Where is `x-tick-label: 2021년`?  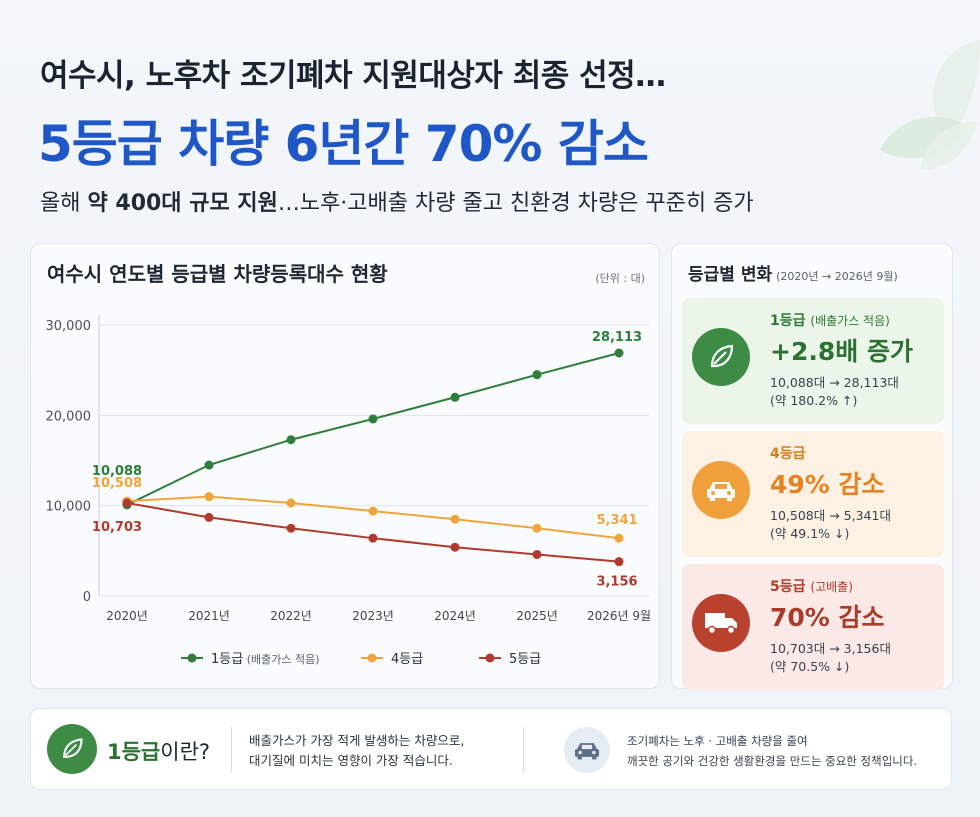 x-tick-label: 2021년 is located at coordinates (209, 616).